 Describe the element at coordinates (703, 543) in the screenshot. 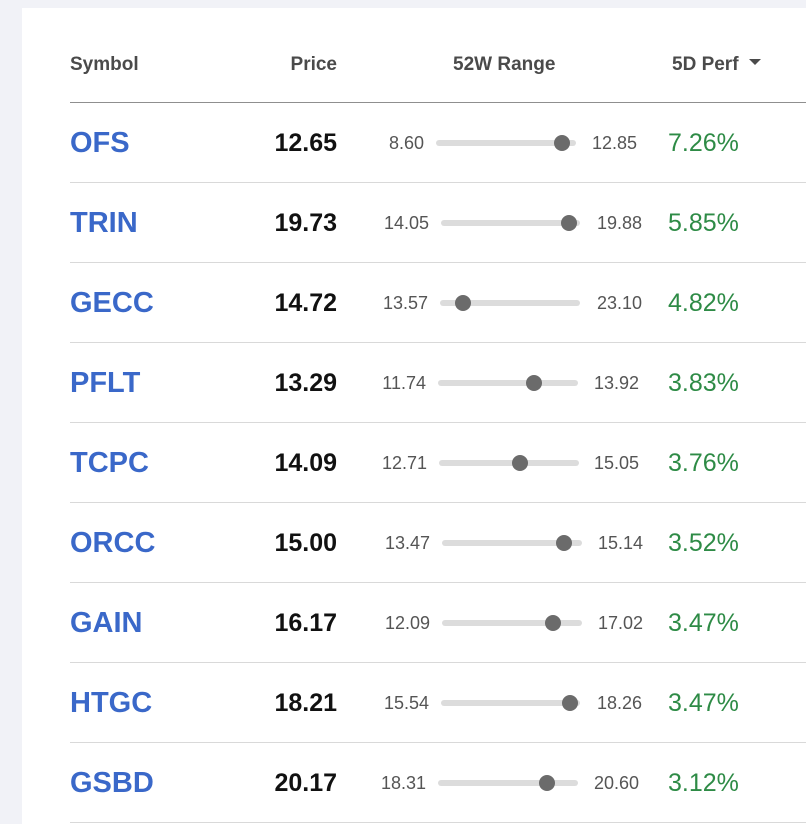

I see `perf-value: 3.52%` at that location.